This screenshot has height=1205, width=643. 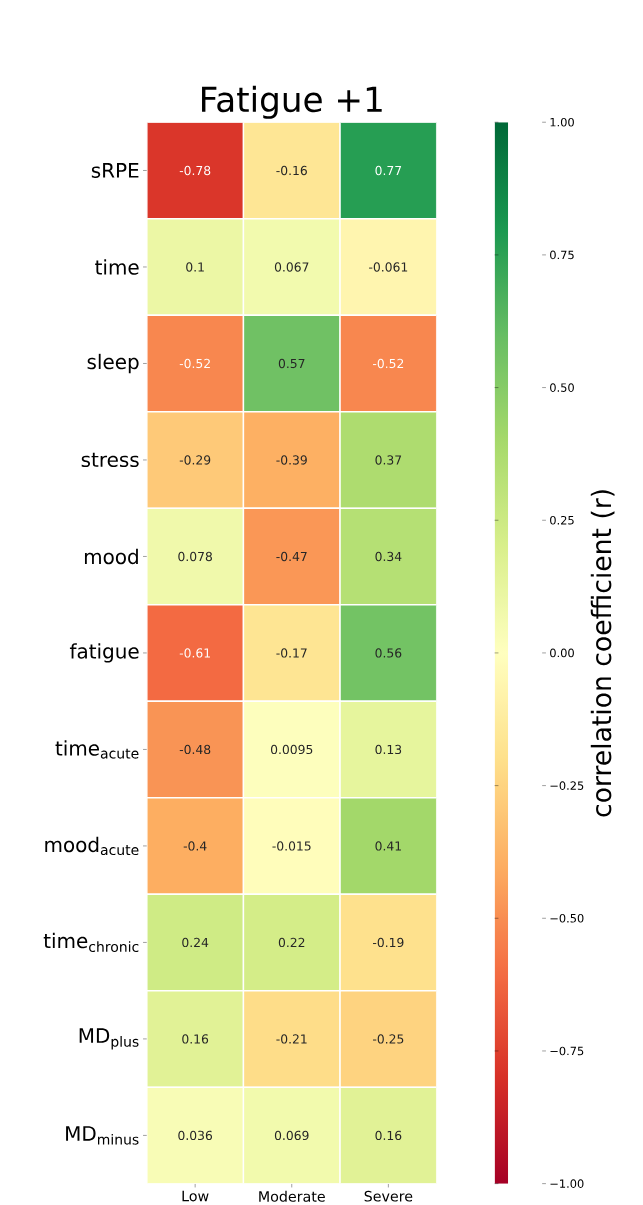 What do you see at coordinates (388, 460) in the screenshot?
I see `data-label: 0.37` at bounding box center [388, 460].